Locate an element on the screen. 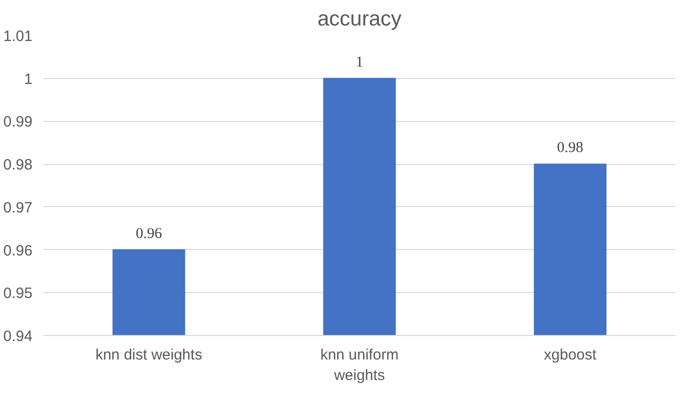  data-label: 0.98 is located at coordinates (570, 148).